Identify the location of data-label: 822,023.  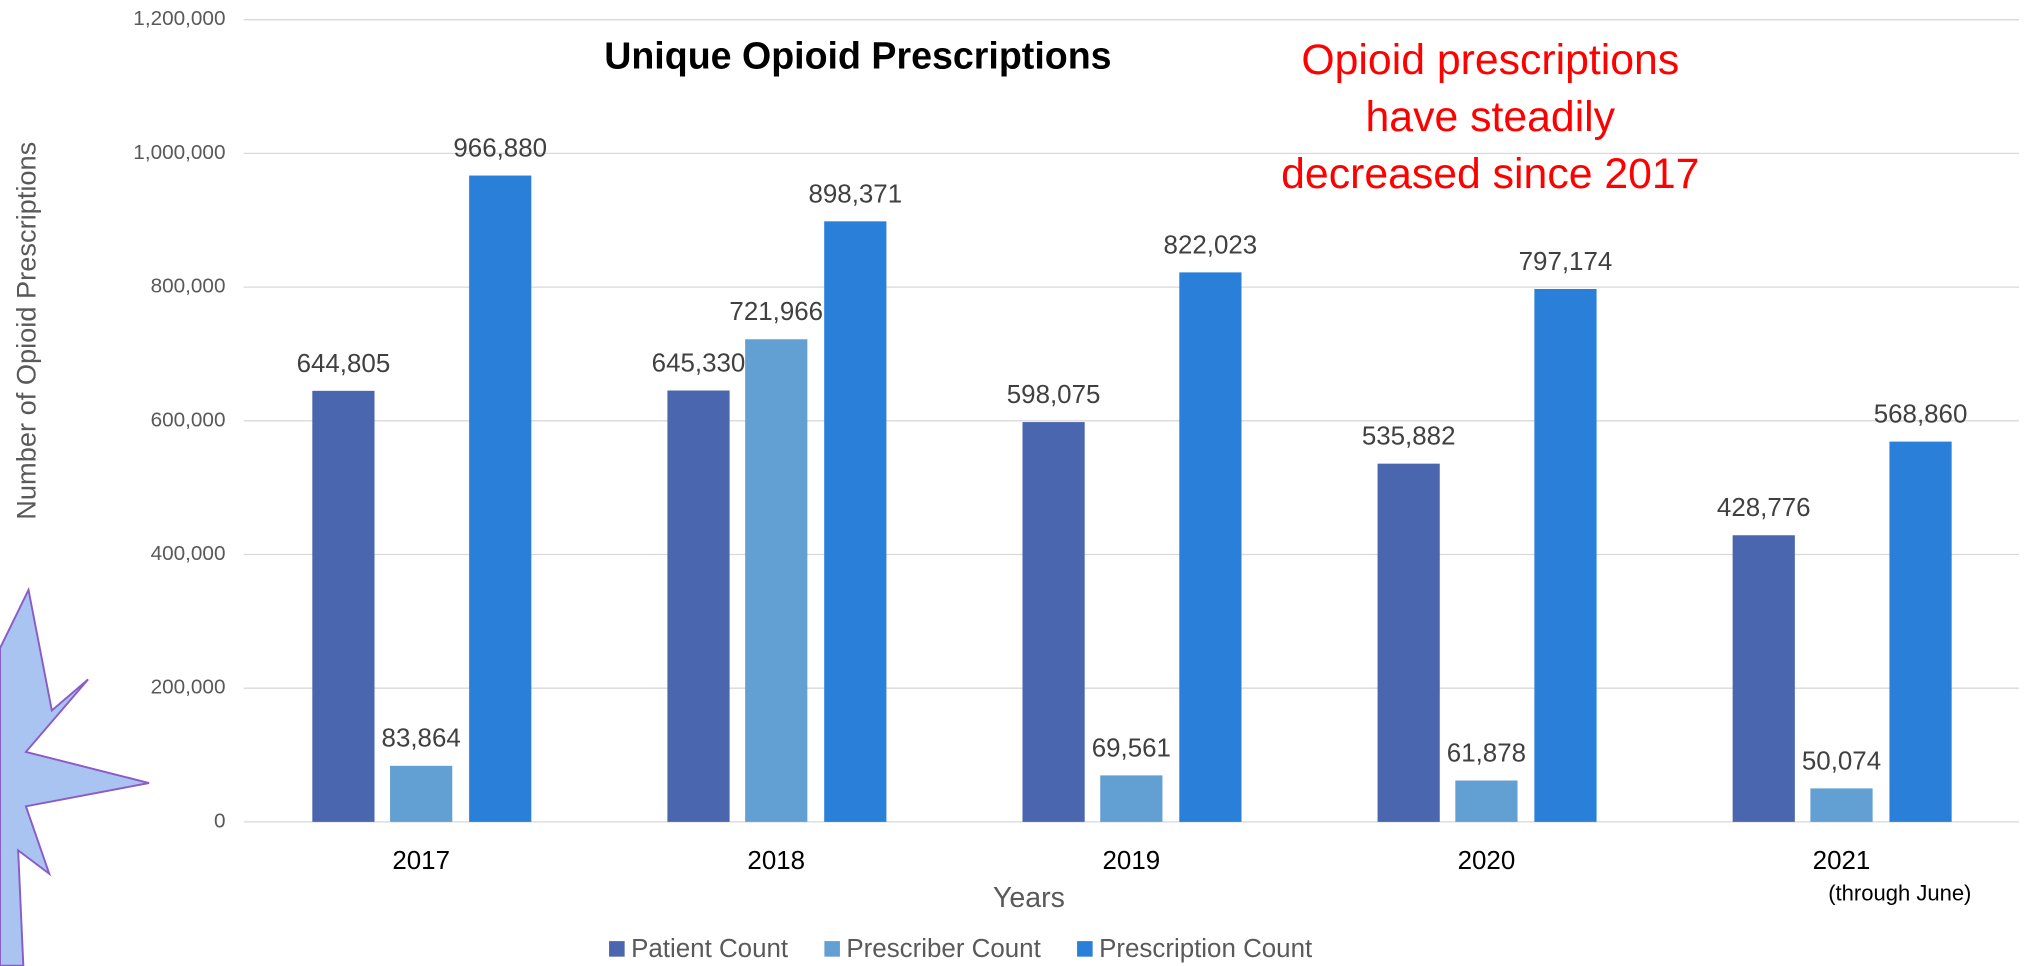
(1211, 245).